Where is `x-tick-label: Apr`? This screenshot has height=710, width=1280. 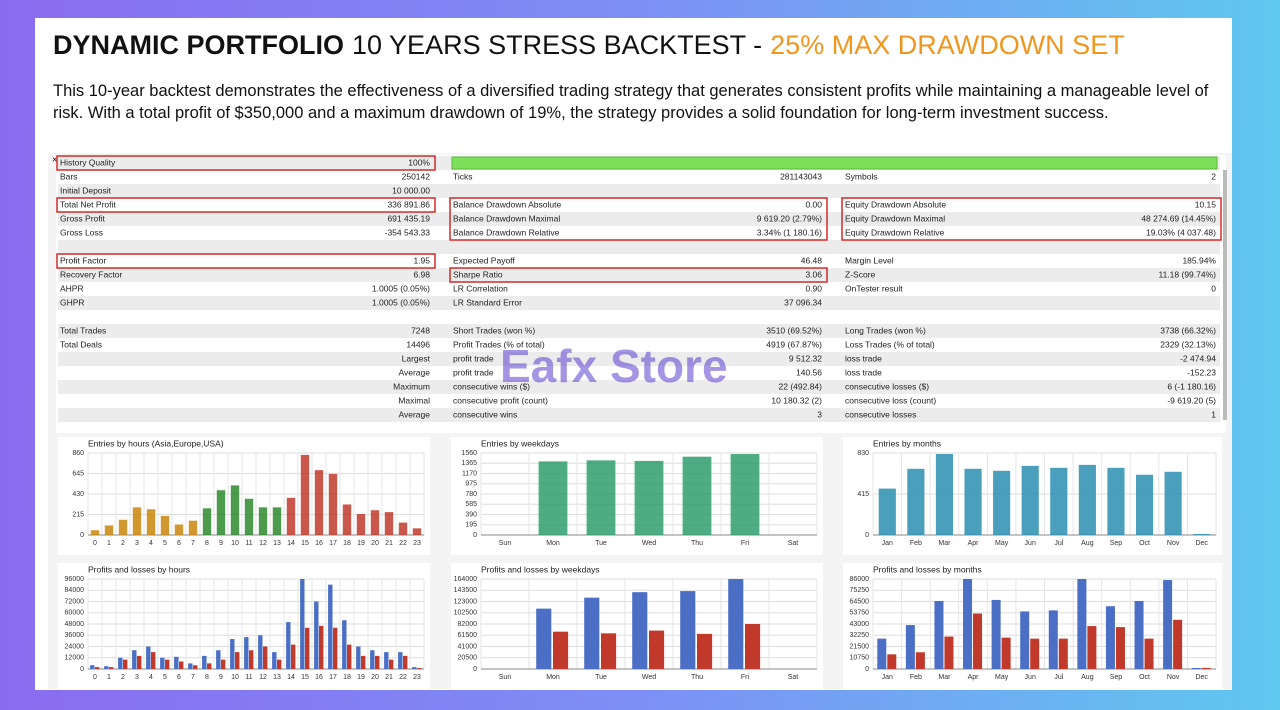 x-tick-label: Apr is located at coordinates (974, 677).